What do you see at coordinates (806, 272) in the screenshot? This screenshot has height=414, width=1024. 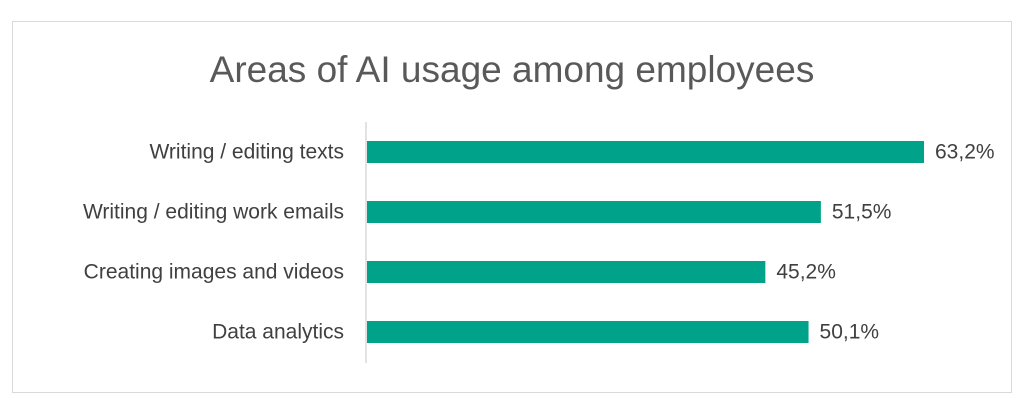 I see `value-label: 45,2%` at bounding box center [806, 272].